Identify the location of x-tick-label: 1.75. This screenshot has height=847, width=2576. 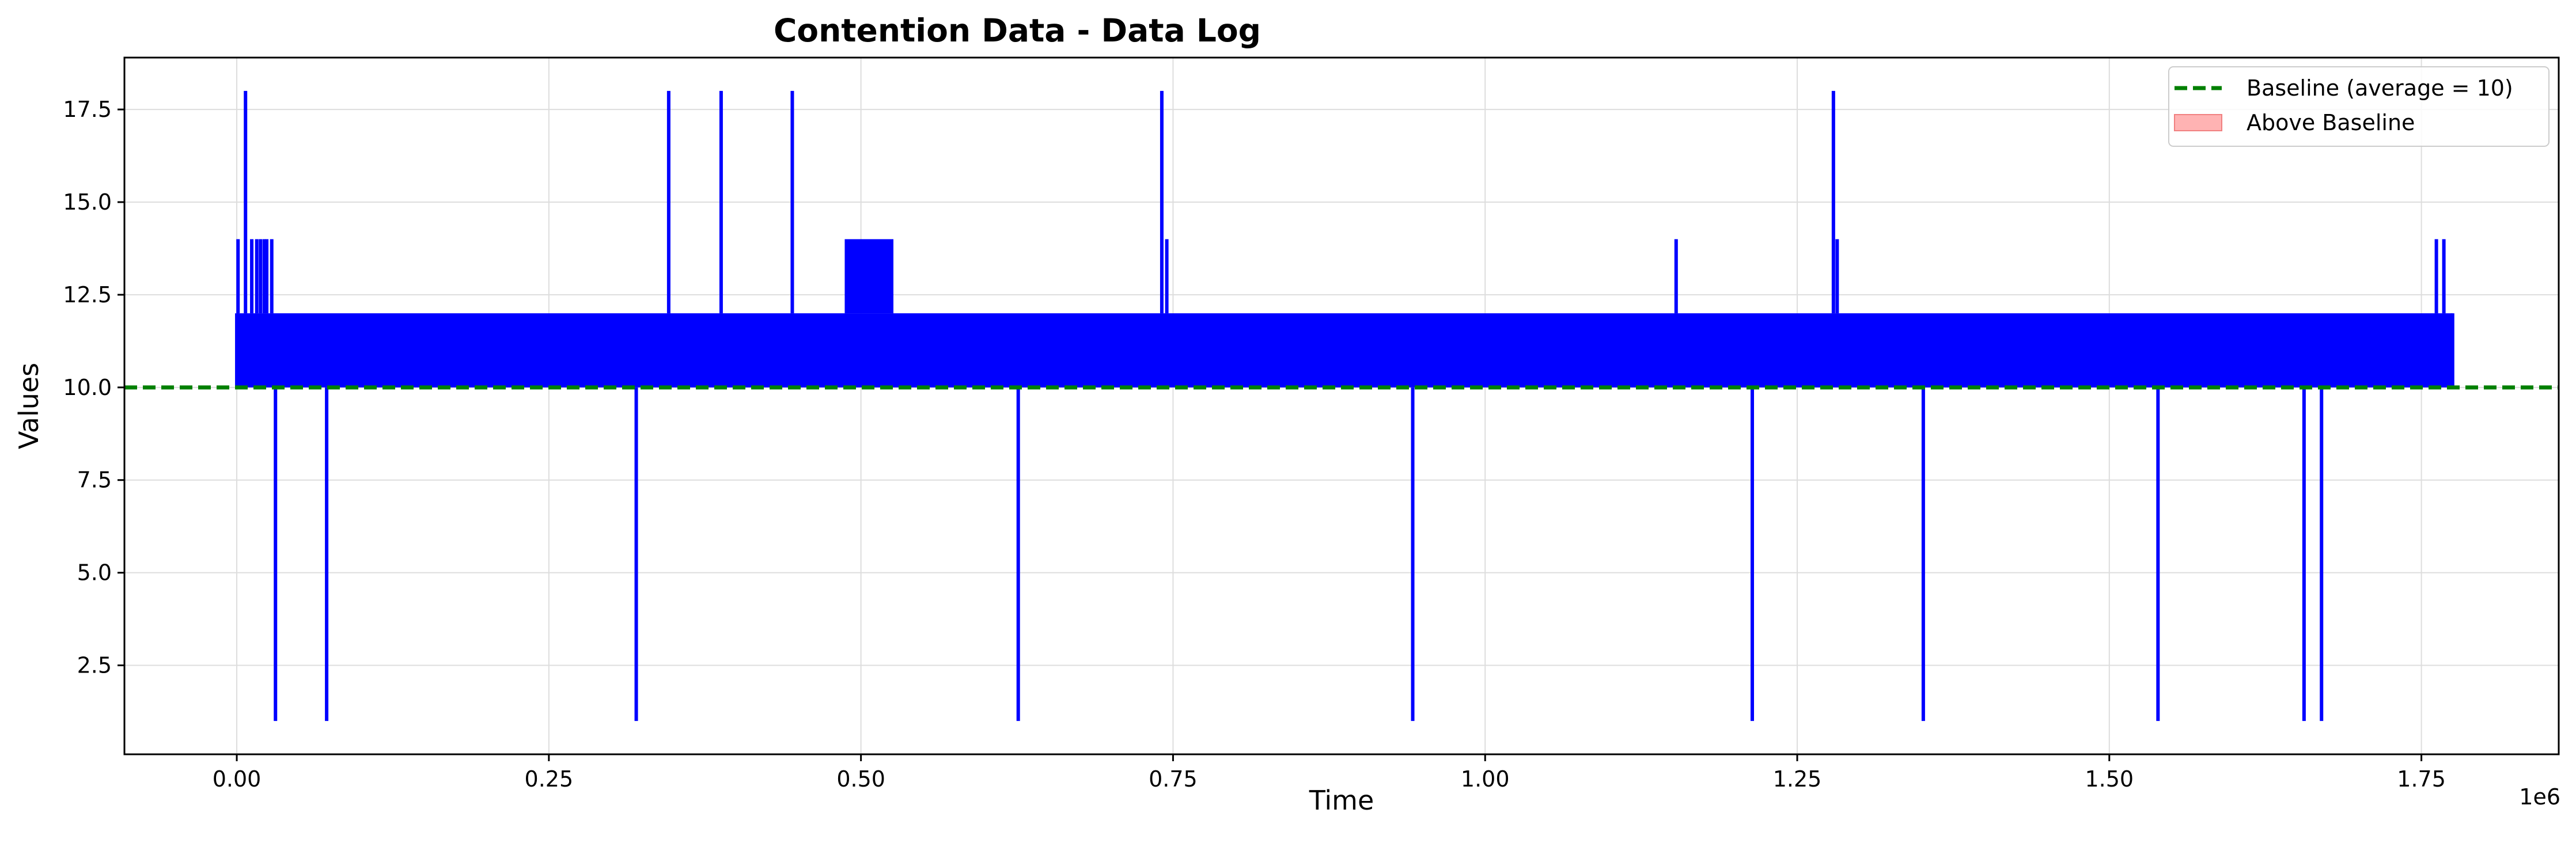
(2421, 779).